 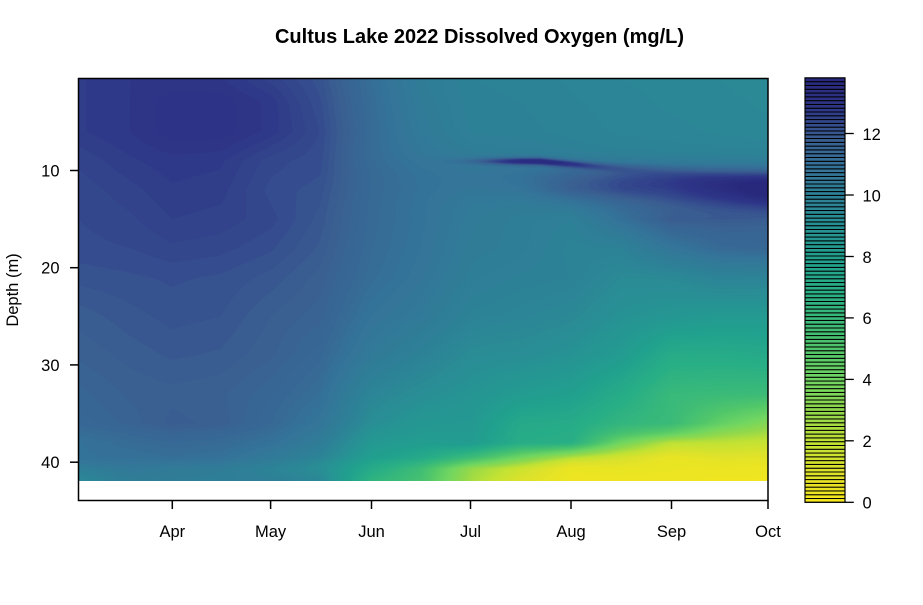 What do you see at coordinates (867, 319) in the screenshot?
I see `svg-text: 6` at bounding box center [867, 319].